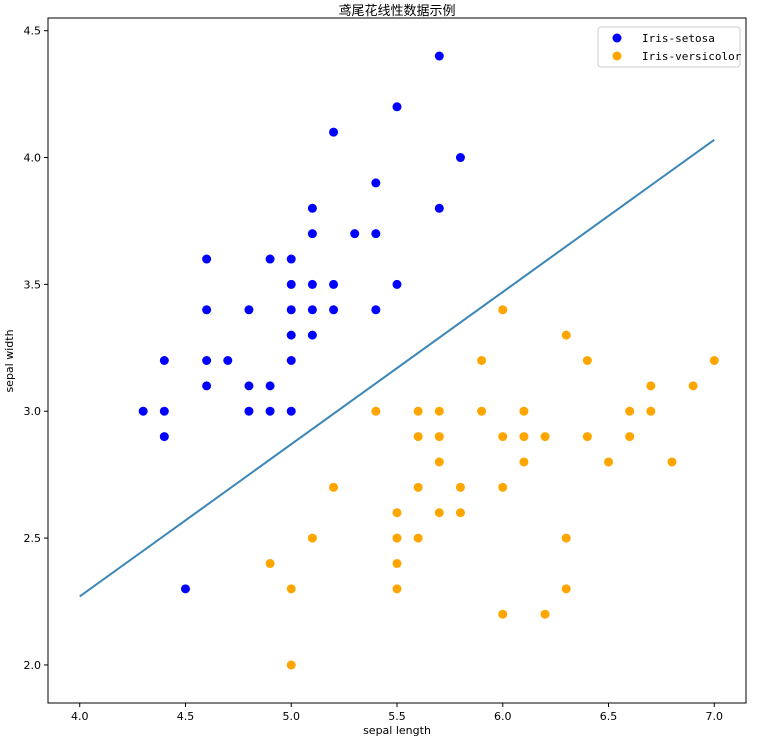  I want to click on legend-marker-setosa, so click(617, 38).